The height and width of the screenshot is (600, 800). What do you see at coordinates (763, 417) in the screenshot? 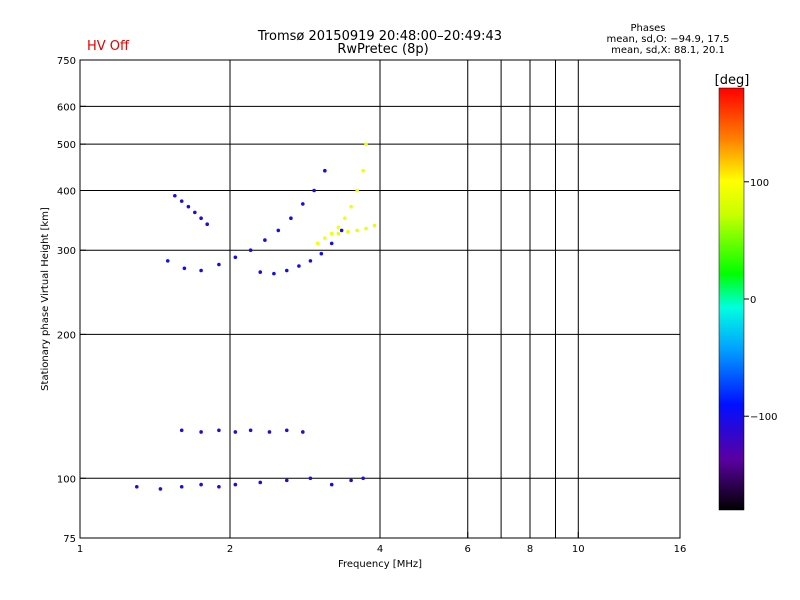
I see `colorbar-tick-label: −100` at bounding box center [763, 417].